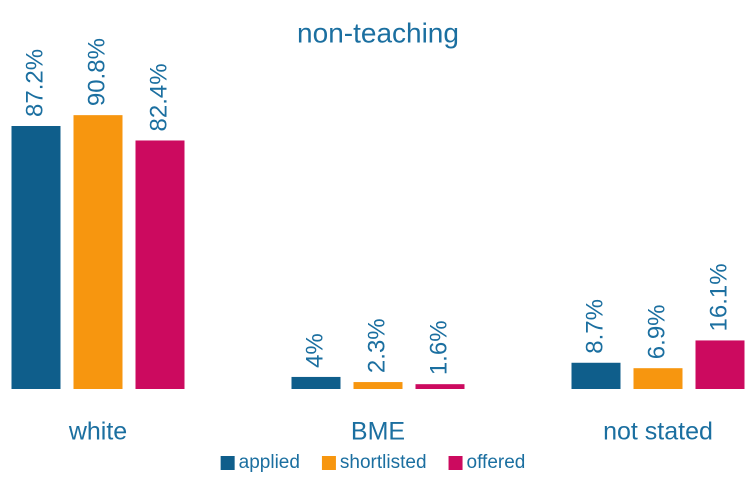 This screenshot has height=503, width=746. I want to click on data-label: 90.8%, so click(96, 72).